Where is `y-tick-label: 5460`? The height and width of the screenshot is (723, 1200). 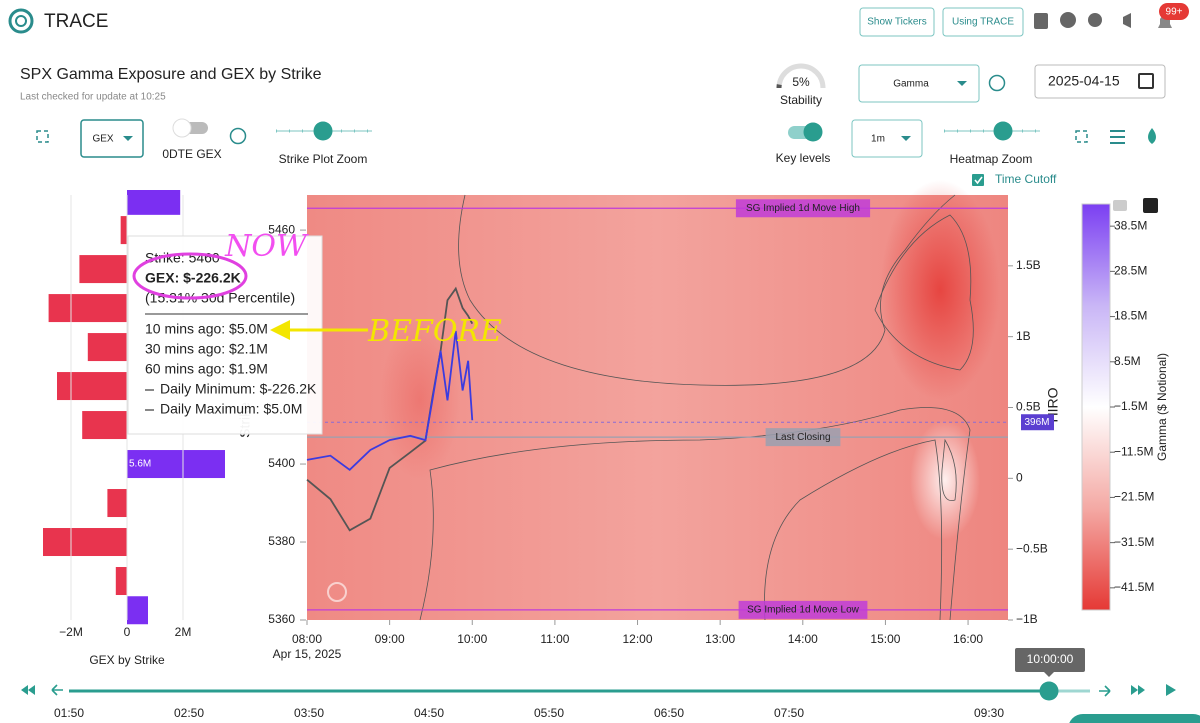 y-tick-label: 5460 is located at coordinates (281, 229).